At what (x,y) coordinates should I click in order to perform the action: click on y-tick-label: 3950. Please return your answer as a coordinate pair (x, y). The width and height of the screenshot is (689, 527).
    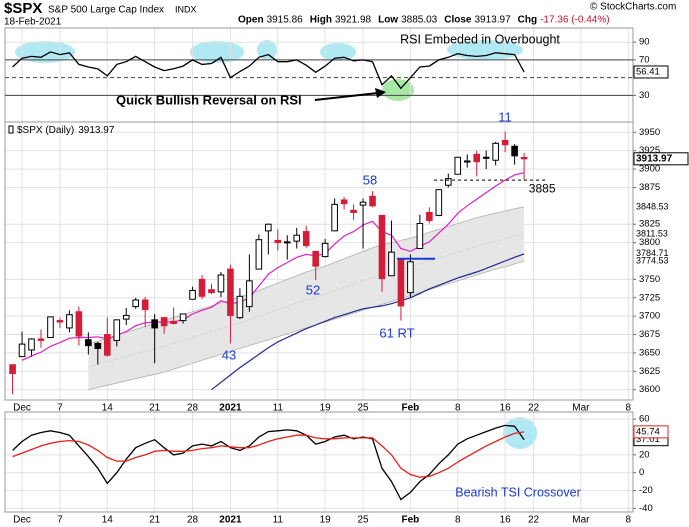
    Looking at the image, I should click on (649, 132).